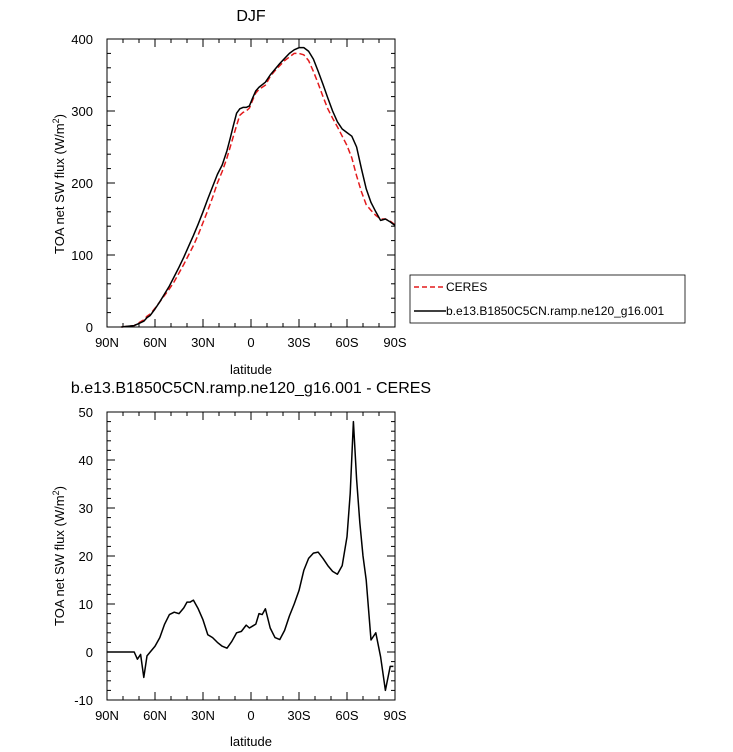  What do you see at coordinates (251, 16) in the screenshot?
I see `top-chart-title: DJF` at bounding box center [251, 16].